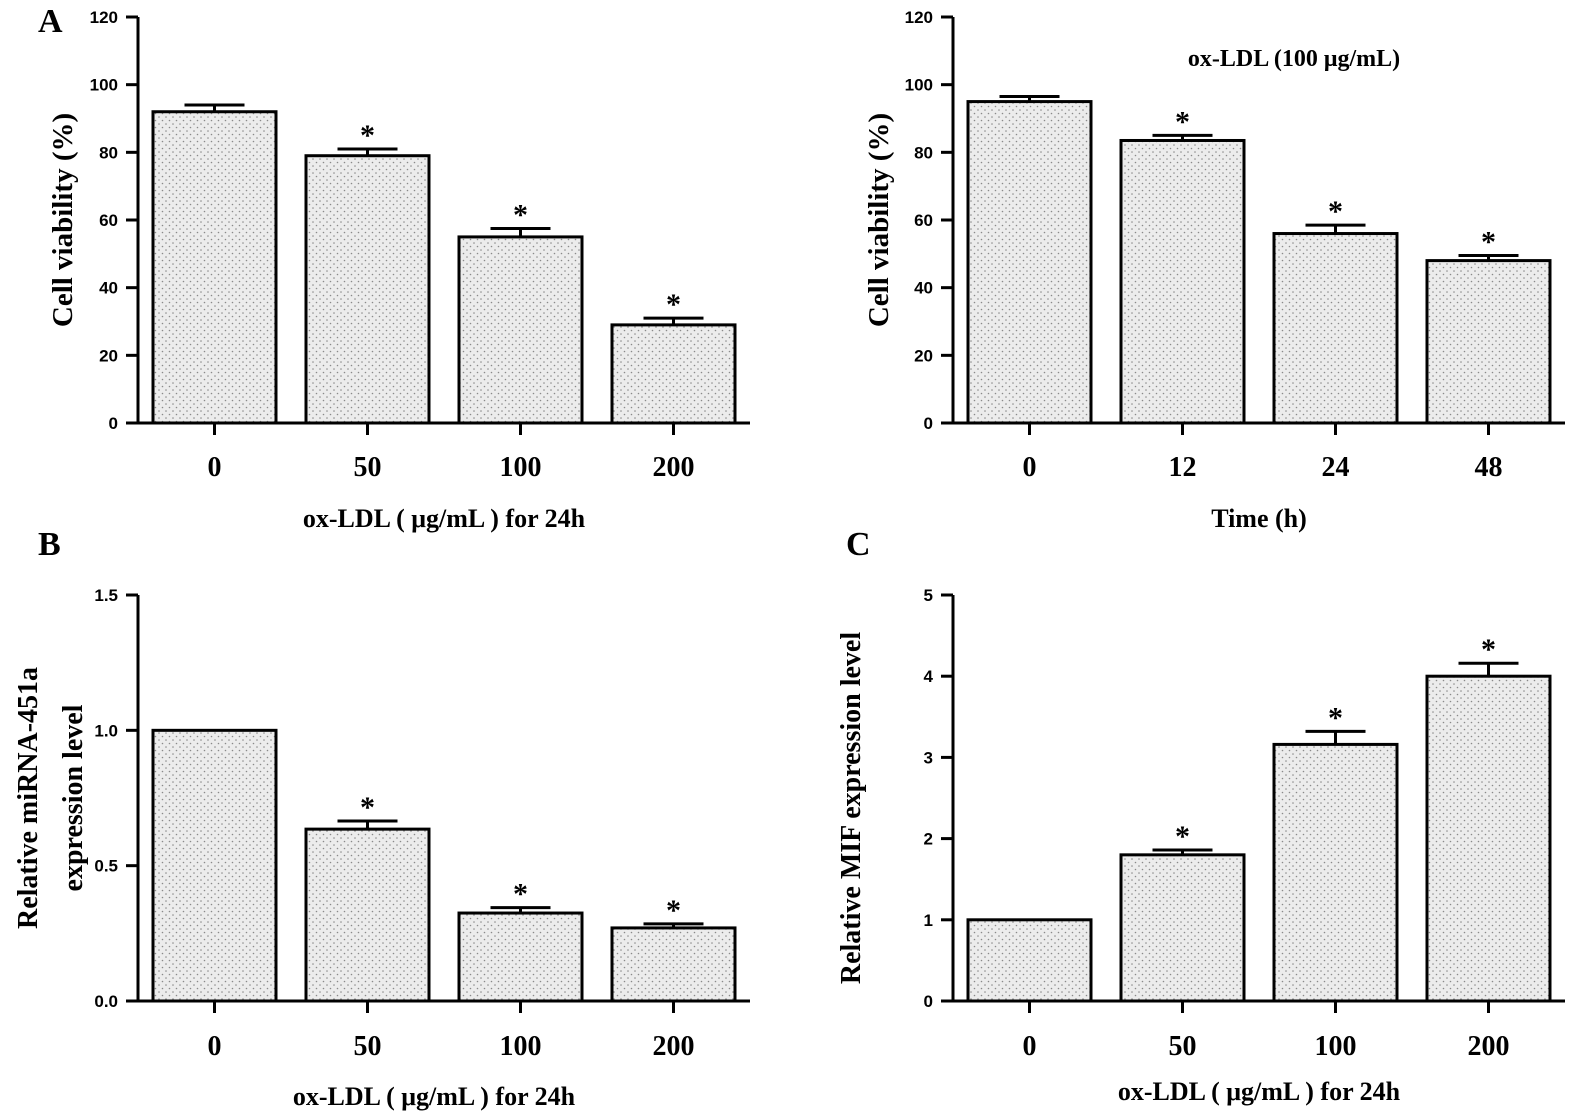  I want to click on y-tick-label: 1.0, so click(106, 730).